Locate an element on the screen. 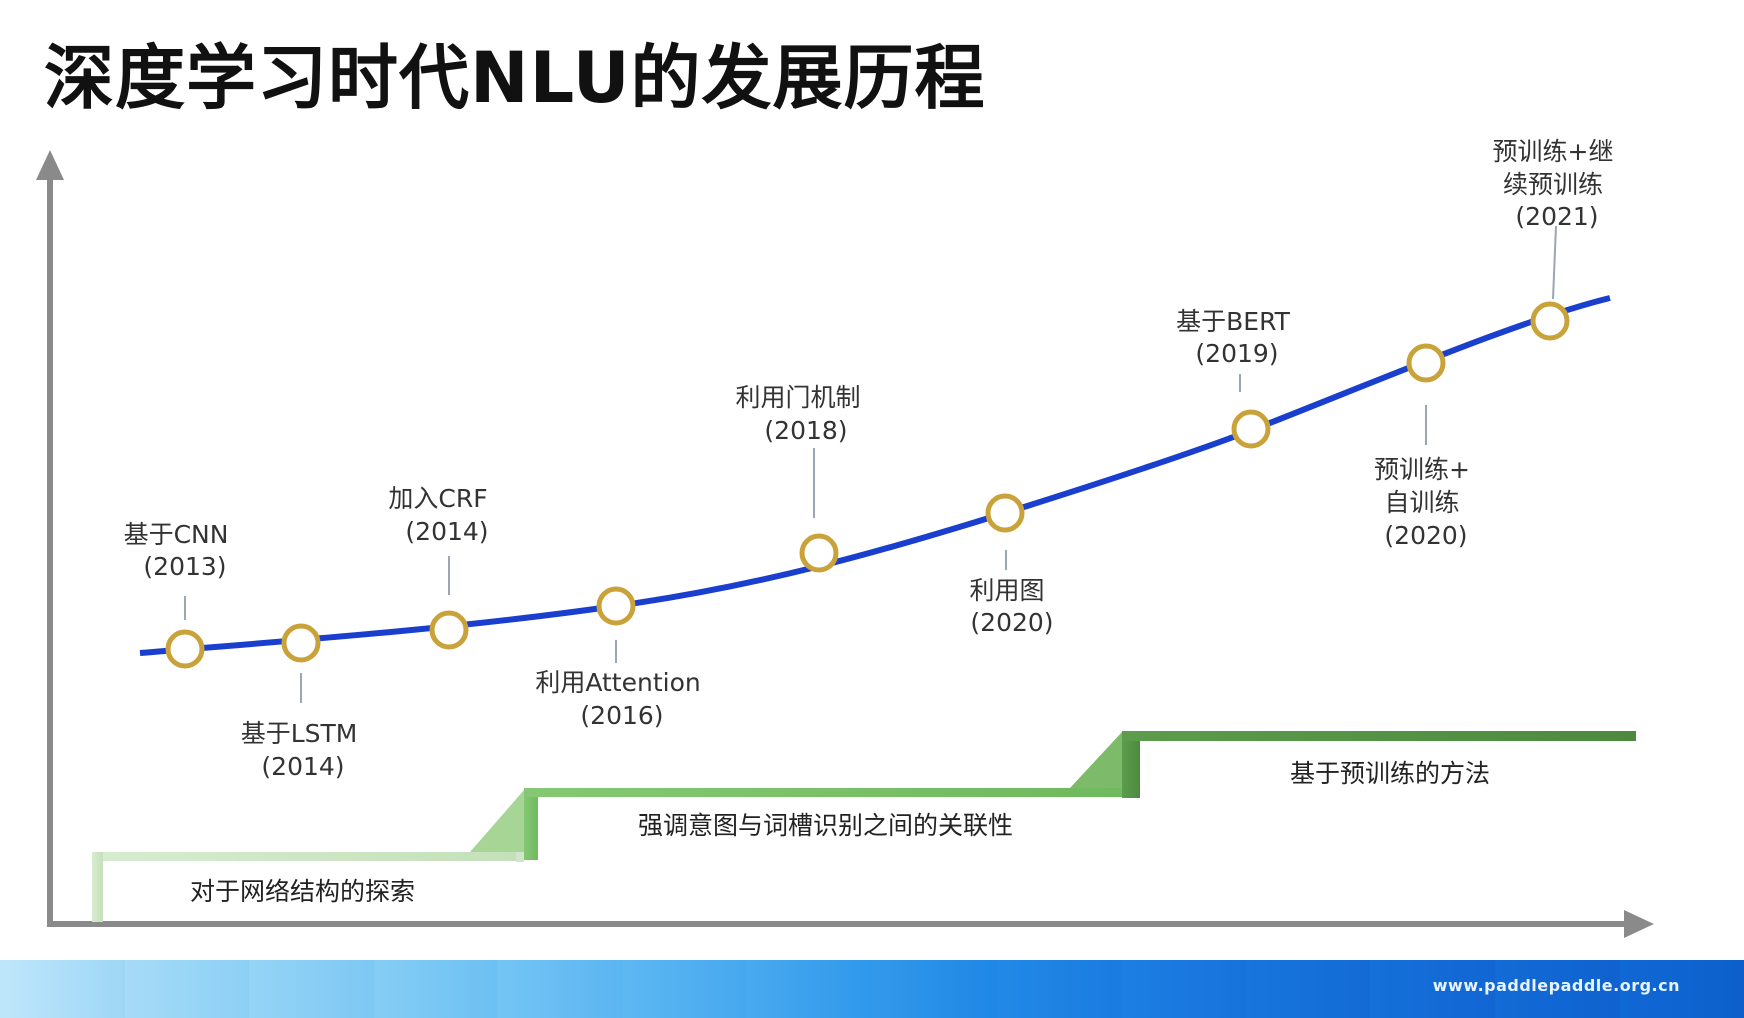 The width and height of the screenshot is (1744, 1018). milestone: 基于LSTM (2014) is located at coordinates (303, 702).